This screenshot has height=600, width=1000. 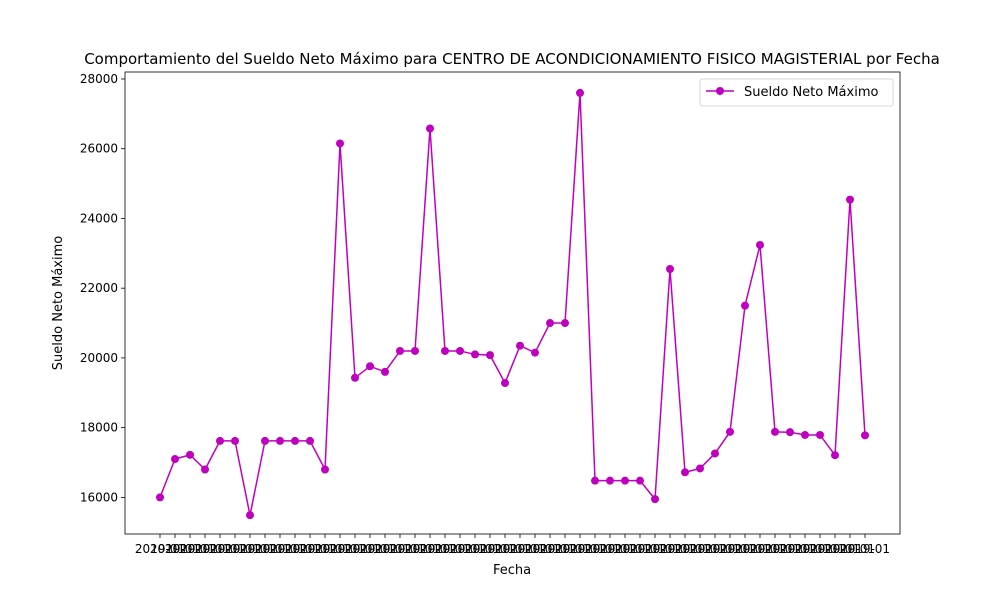 I want to click on legend: Sueldo Neto Máximo, so click(x=796, y=92).